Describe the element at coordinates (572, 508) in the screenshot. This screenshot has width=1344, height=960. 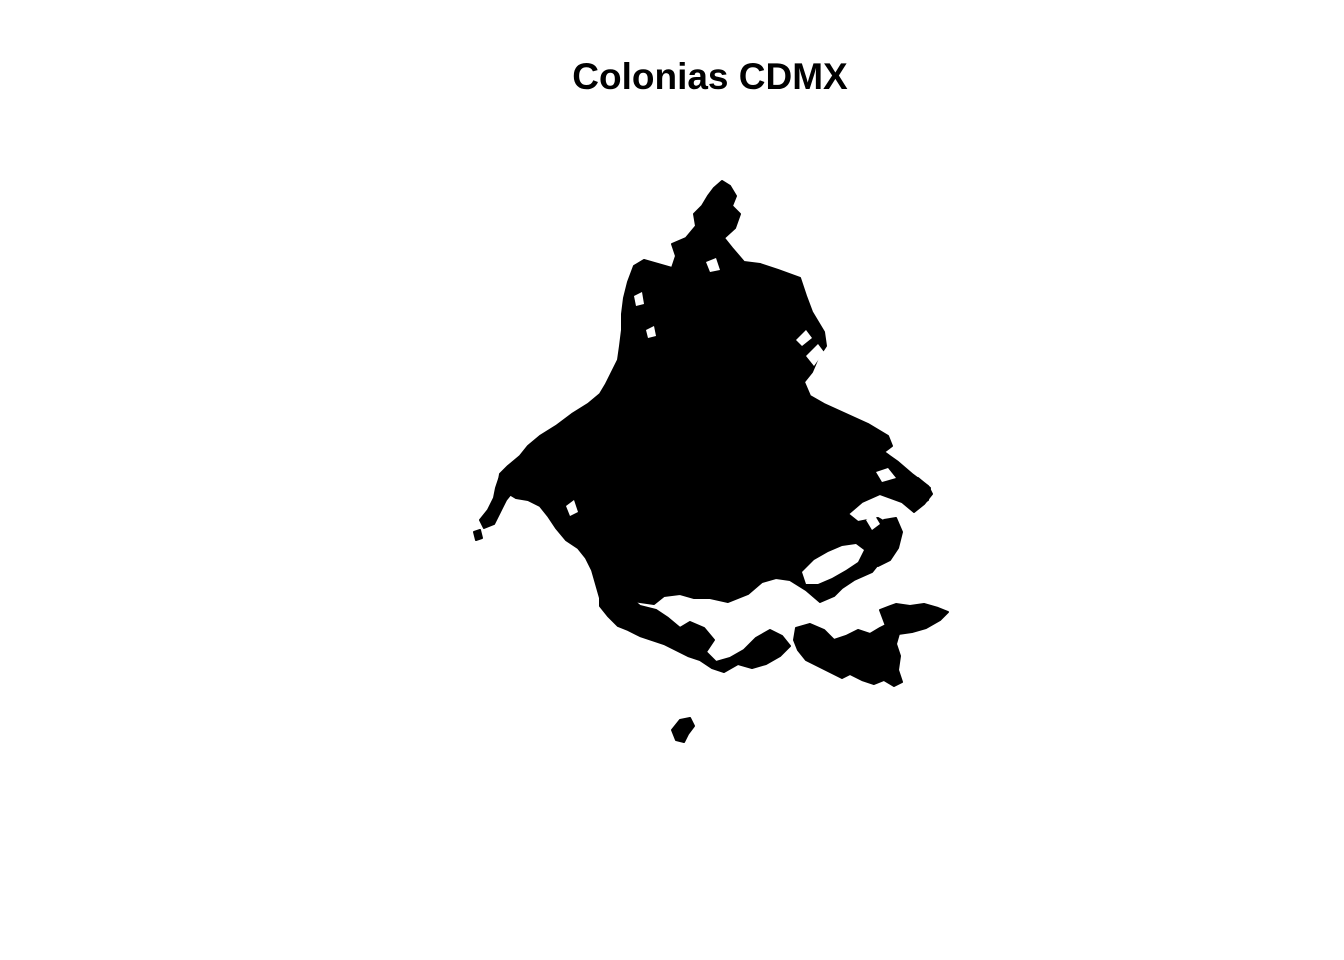
I see `gap-south-west` at that location.